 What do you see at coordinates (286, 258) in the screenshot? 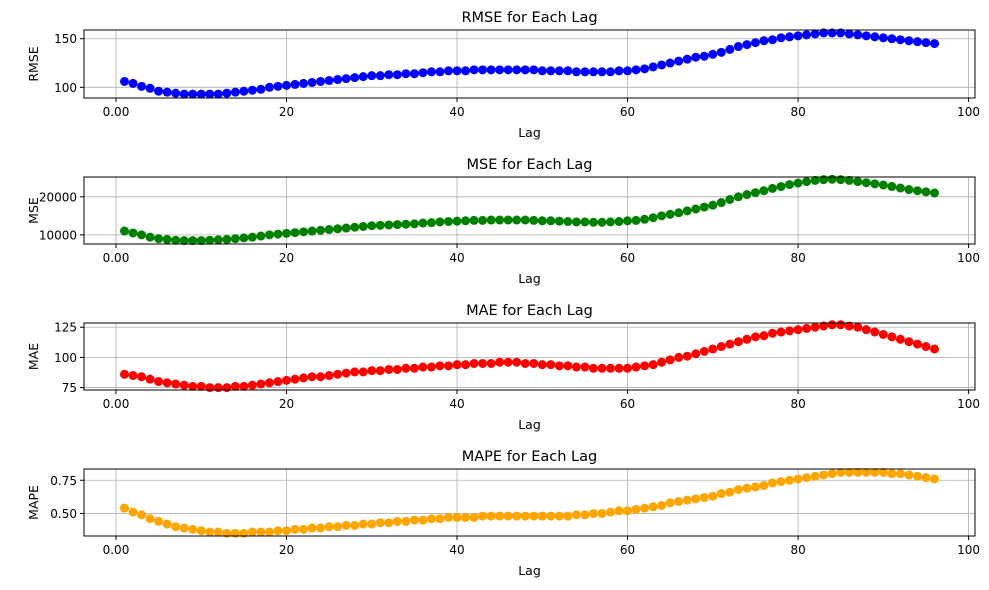
I see `x-tick-label: 20` at bounding box center [286, 258].